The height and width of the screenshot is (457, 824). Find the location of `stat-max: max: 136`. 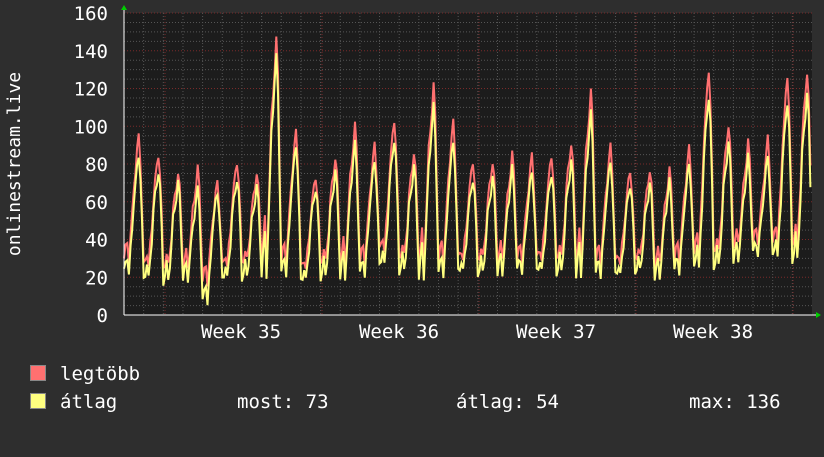

stat-max: max: 136 is located at coordinates (735, 402).